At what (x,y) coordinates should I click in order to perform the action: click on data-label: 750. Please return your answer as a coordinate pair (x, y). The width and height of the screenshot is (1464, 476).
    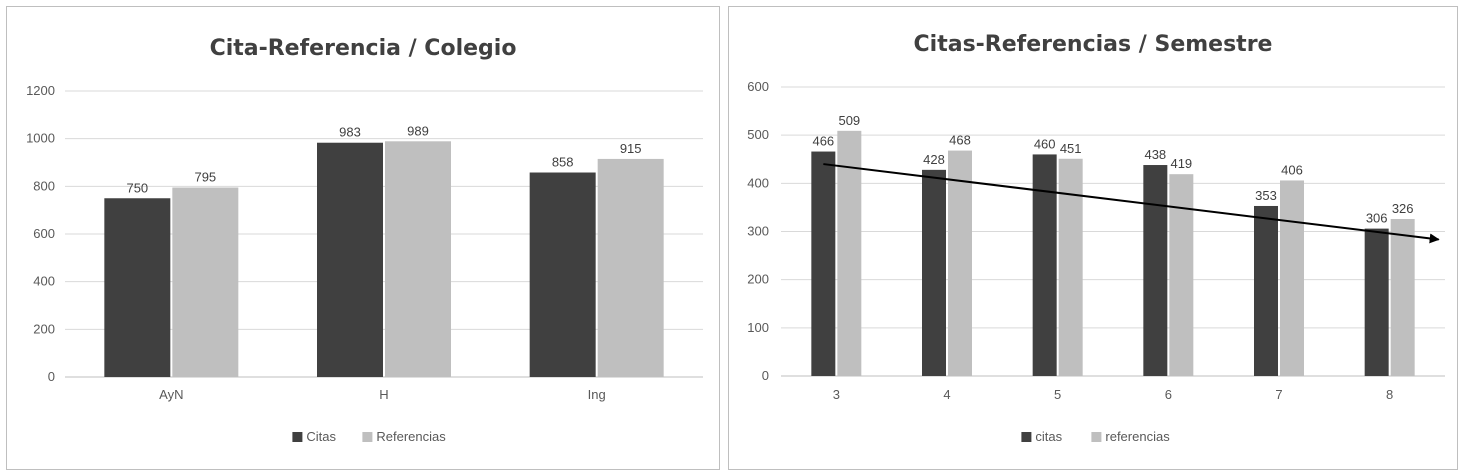
    Looking at the image, I should click on (137, 187).